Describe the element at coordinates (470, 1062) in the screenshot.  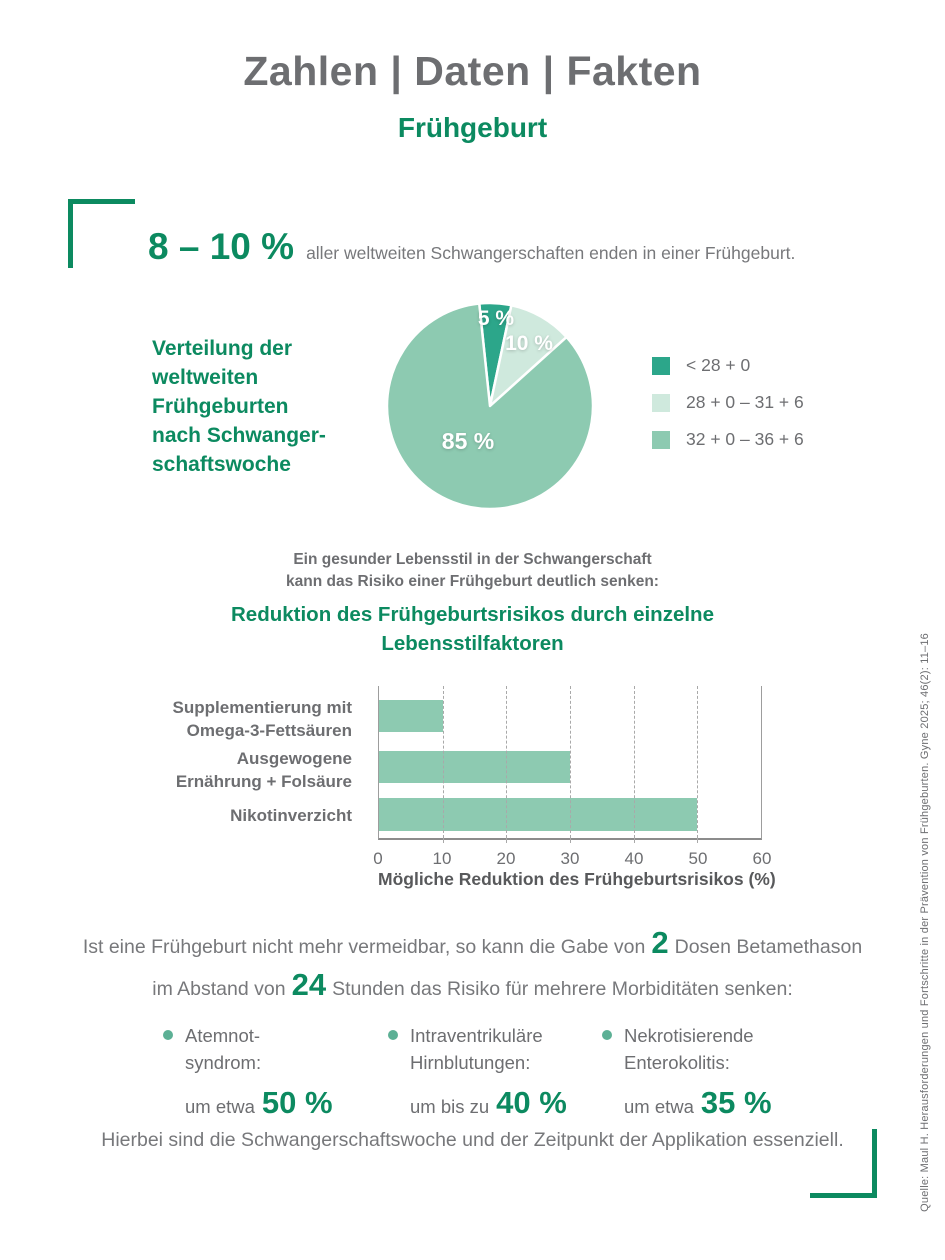
I see `morbidity-name-line: Hirnblutungen:` at that location.